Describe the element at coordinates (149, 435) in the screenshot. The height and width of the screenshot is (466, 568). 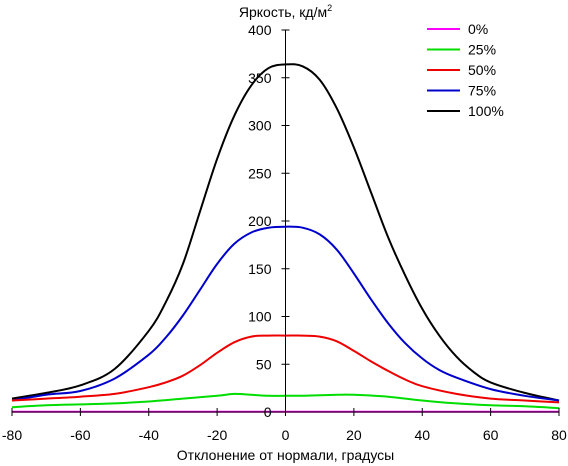
I see `x-tick-label: -40` at that location.